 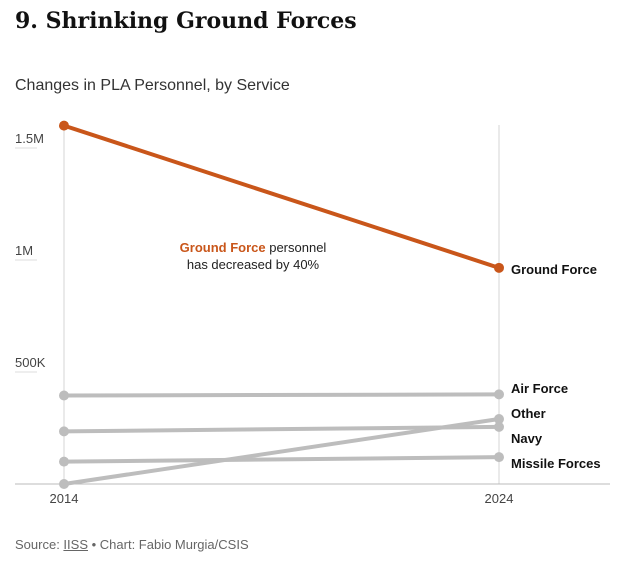 I want to click on source-prefix: Source:, so click(x=39, y=544).